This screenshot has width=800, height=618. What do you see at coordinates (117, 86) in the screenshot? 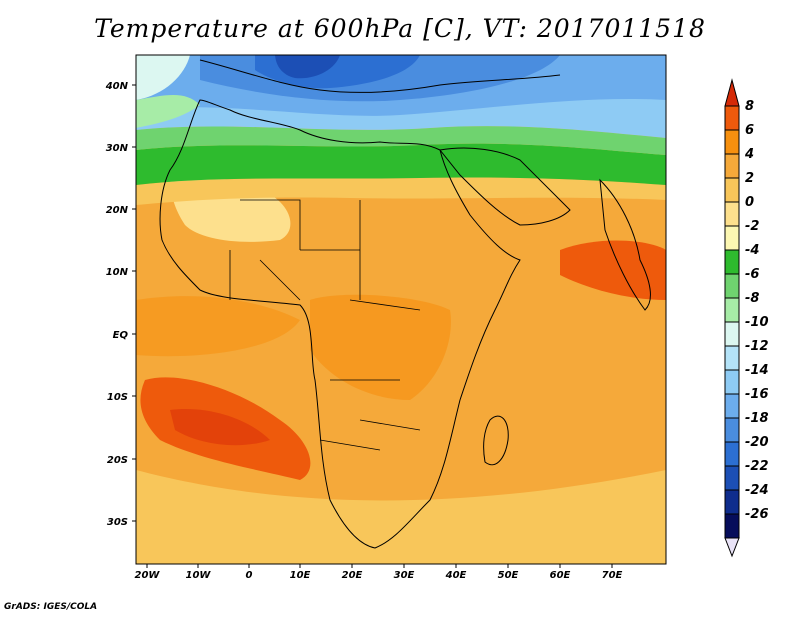
I see `lat-tick-label: 40N` at bounding box center [117, 86].